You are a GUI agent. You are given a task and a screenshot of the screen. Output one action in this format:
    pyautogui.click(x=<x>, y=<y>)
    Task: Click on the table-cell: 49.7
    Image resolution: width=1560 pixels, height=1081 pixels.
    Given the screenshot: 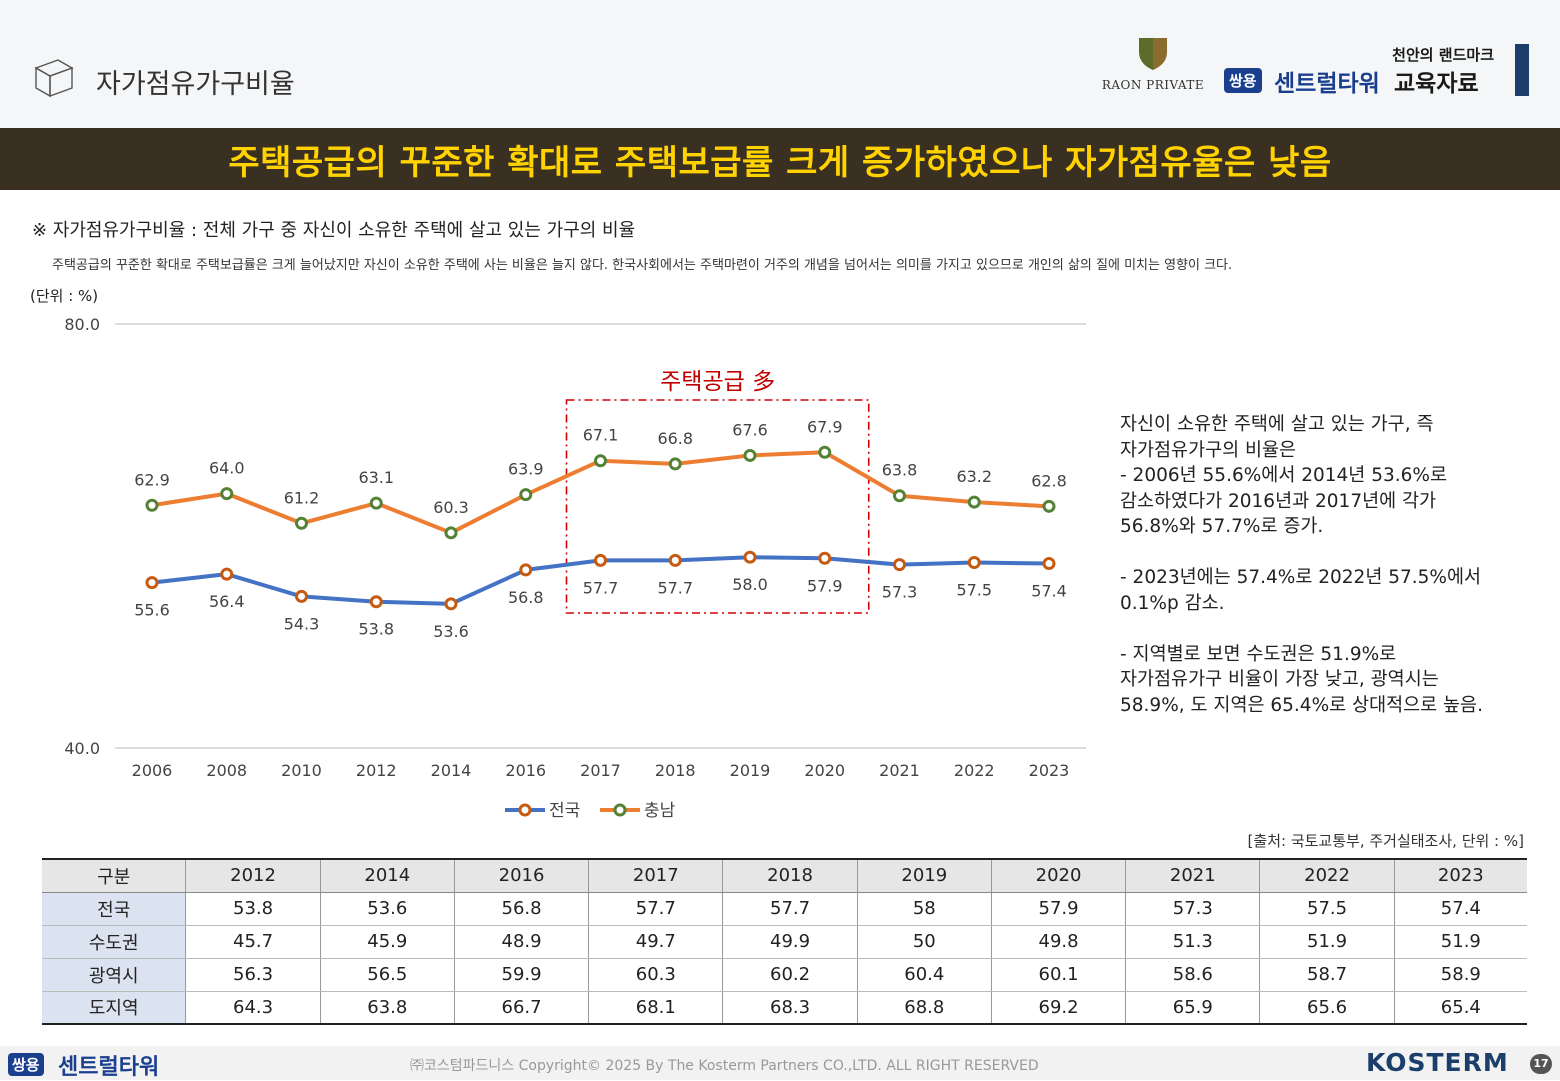 What is the action you would take?
    pyautogui.click(x=656, y=942)
    